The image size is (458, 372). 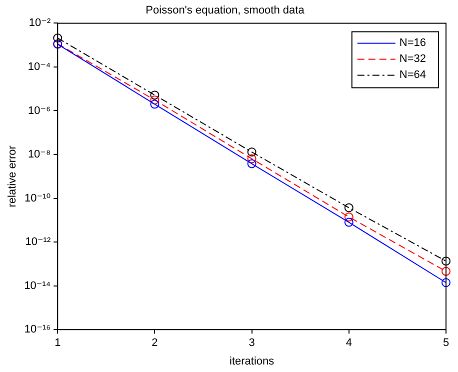 What do you see at coordinates (251, 343) in the screenshot?
I see `x-tick-label: 3` at bounding box center [251, 343].